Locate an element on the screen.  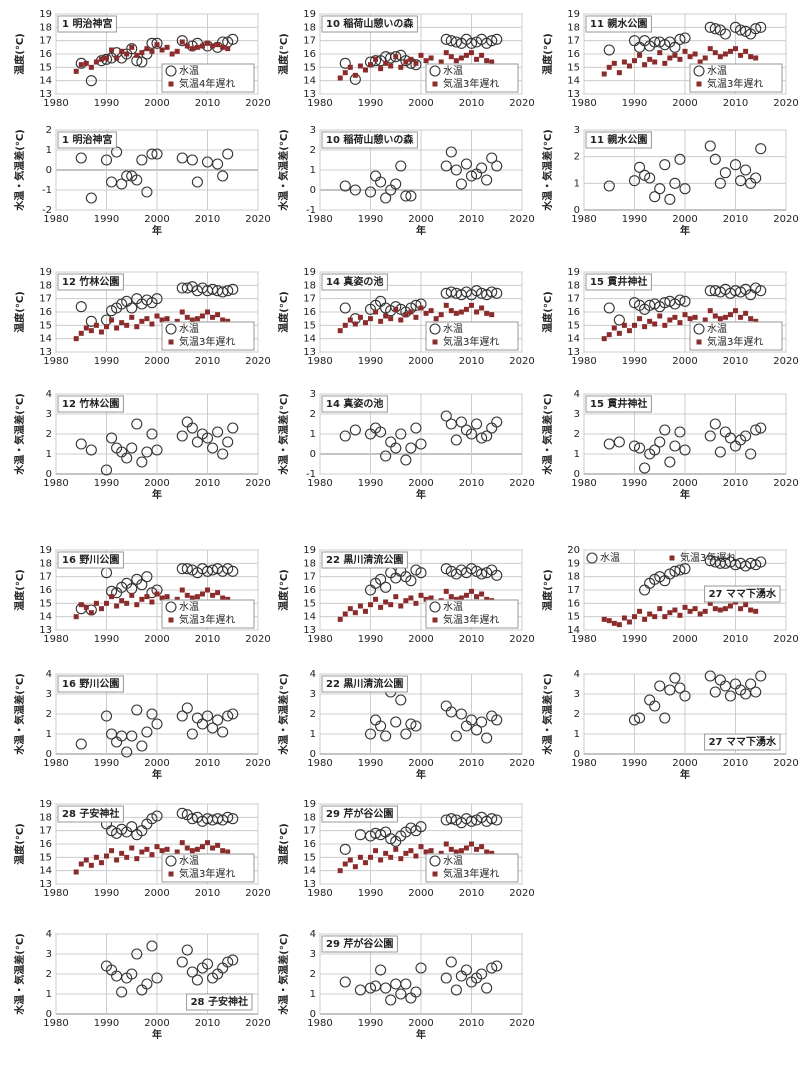
panel-title: 27 ママ下湧水 is located at coordinates (743, 741).